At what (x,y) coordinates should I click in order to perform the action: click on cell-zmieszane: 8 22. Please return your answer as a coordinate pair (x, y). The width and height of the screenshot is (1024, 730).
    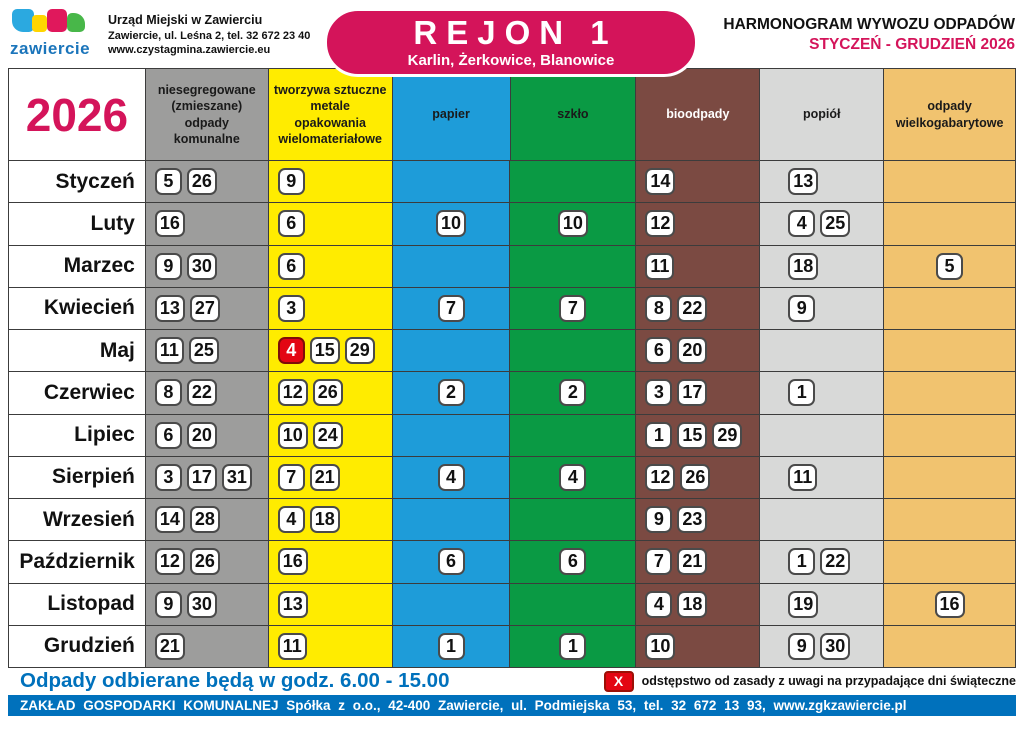
    Looking at the image, I should click on (207, 393).